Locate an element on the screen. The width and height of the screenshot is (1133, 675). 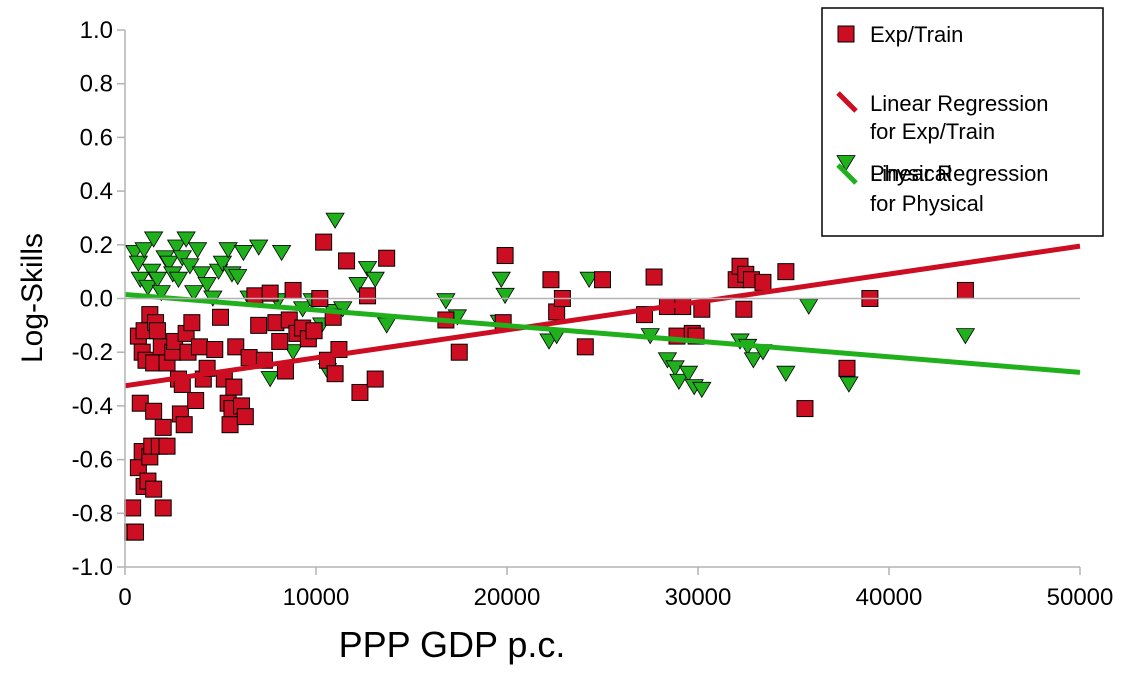
legend-swatch-regression-exp is located at coordinates (847, 102).